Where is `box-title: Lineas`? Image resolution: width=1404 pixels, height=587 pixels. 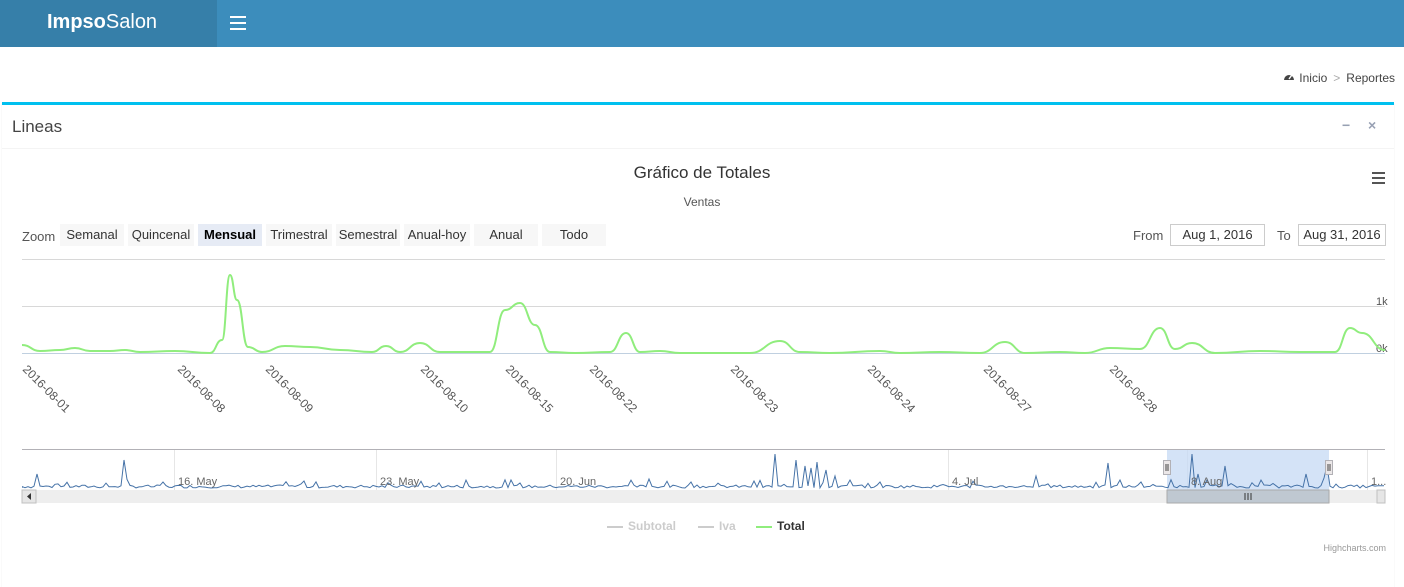 box-title: Lineas is located at coordinates (37, 126).